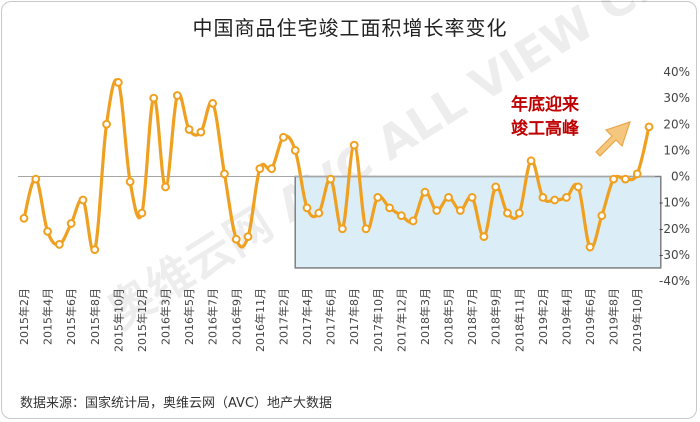  I want to click on x-tick-label: 2017年2月, so click(283, 316).